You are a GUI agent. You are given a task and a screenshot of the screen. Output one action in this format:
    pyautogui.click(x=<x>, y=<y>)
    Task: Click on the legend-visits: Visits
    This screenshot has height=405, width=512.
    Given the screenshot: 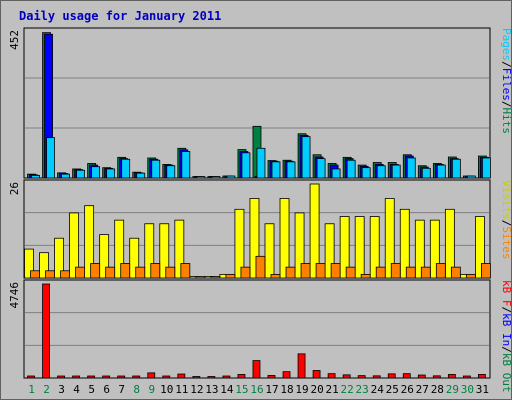 What is the action you would take?
    pyautogui.click(x=506, y=200)
    